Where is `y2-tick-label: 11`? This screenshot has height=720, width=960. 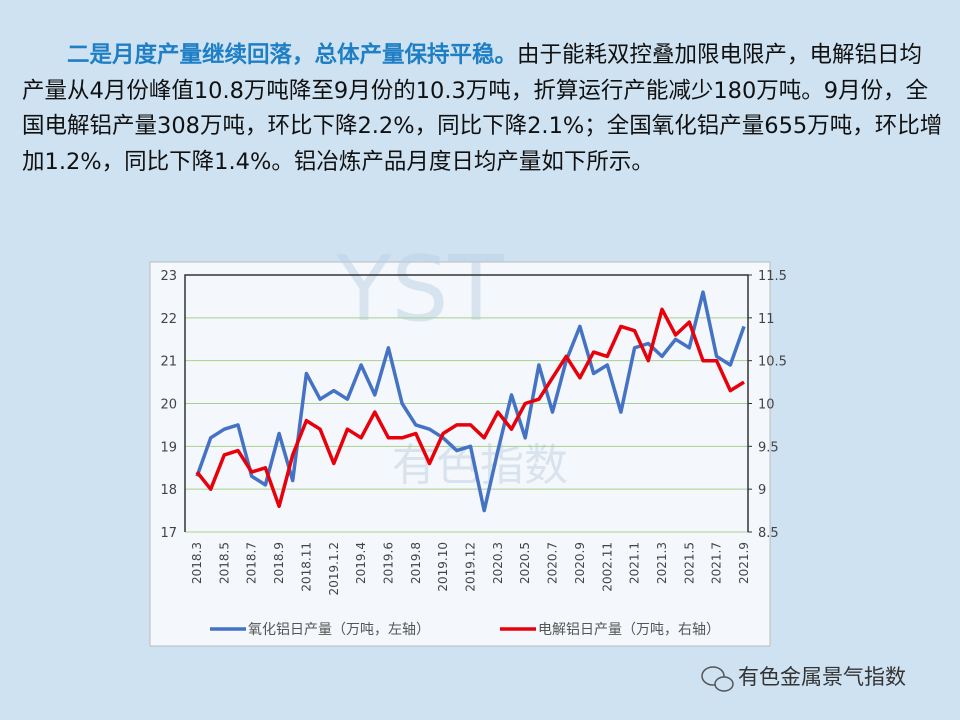 y2-tick-label: 11 is located at coordinates (766, 319).